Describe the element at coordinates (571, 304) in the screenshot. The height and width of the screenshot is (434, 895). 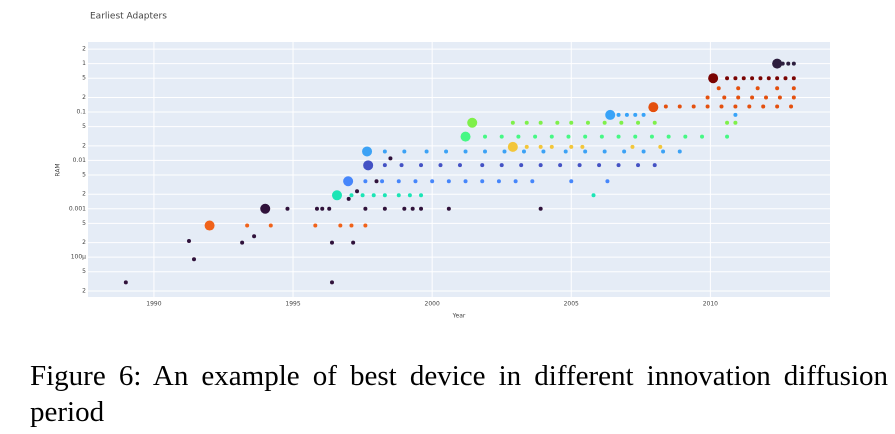
I see `x-tick-label: 2005` at that location.